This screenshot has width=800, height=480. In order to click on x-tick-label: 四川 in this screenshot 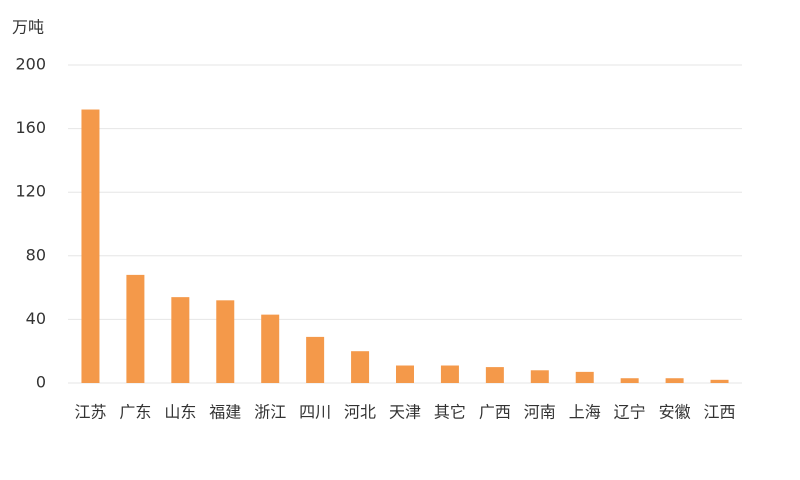, I will do `click(315, 412)`.